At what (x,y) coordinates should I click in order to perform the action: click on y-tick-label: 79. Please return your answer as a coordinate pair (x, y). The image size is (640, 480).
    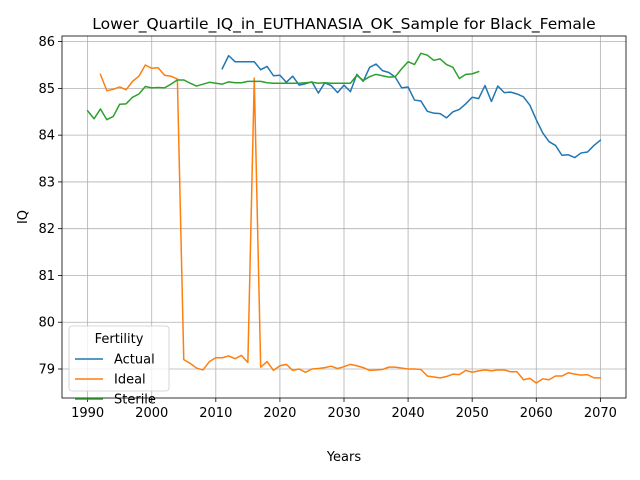
    Looking at the image, I should click on (46, 370).